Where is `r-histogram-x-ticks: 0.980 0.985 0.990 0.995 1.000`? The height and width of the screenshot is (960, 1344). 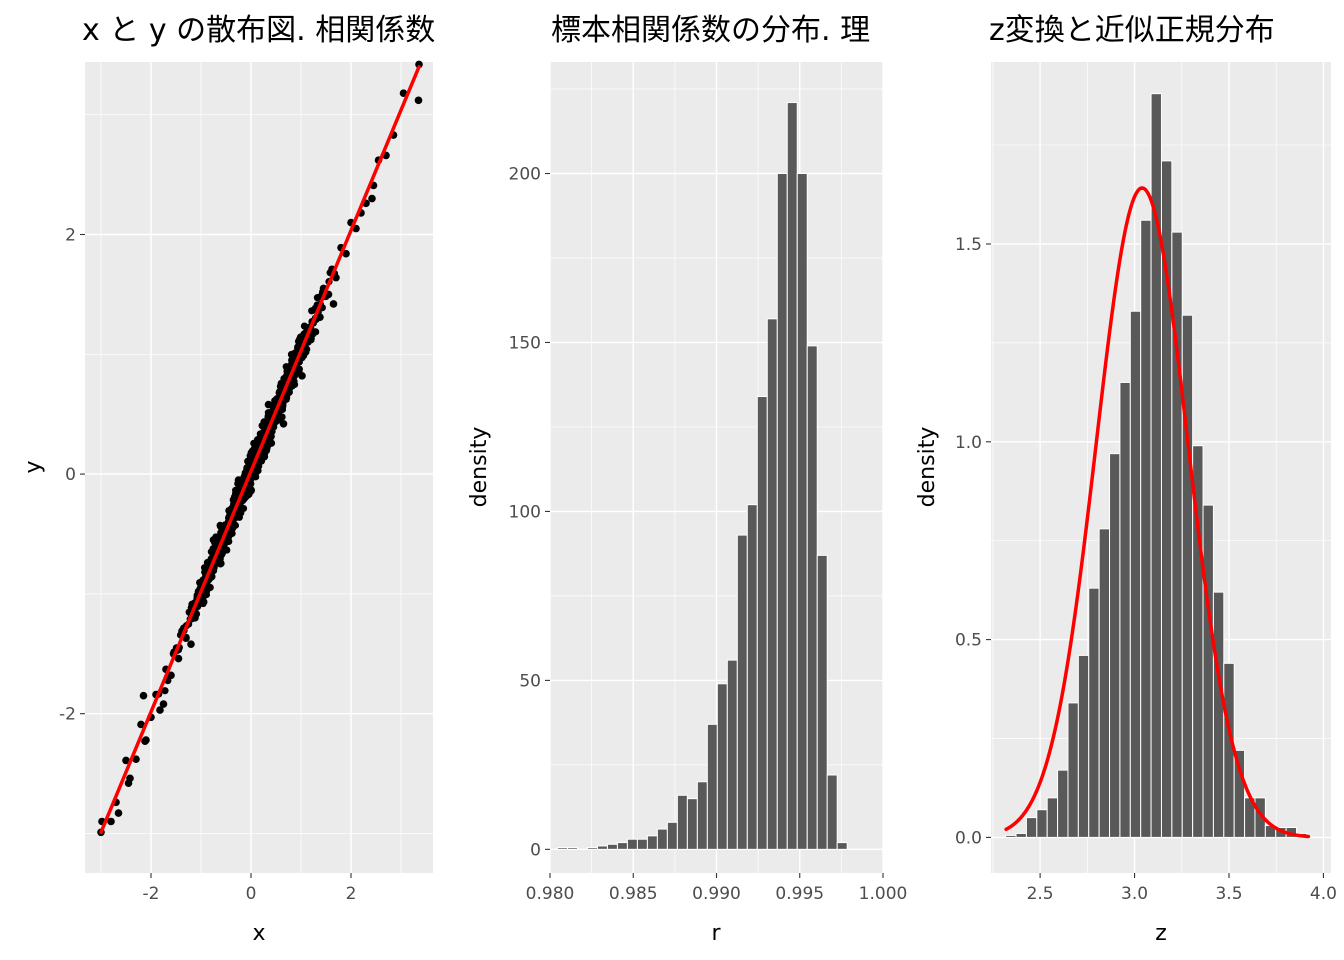
r-histogram-x-ticks: 0.980 0.985 0.990 0.995 1.000 is located at coordinates (716, 888).